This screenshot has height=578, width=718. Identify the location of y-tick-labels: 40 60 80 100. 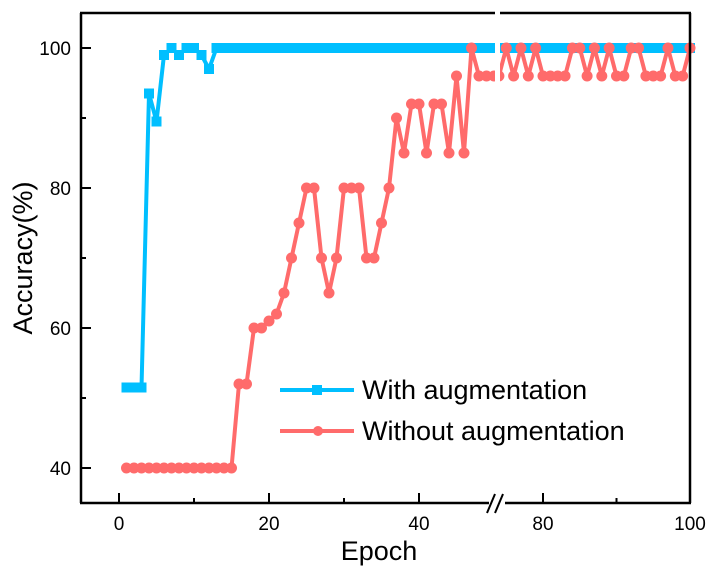
(55, 259).